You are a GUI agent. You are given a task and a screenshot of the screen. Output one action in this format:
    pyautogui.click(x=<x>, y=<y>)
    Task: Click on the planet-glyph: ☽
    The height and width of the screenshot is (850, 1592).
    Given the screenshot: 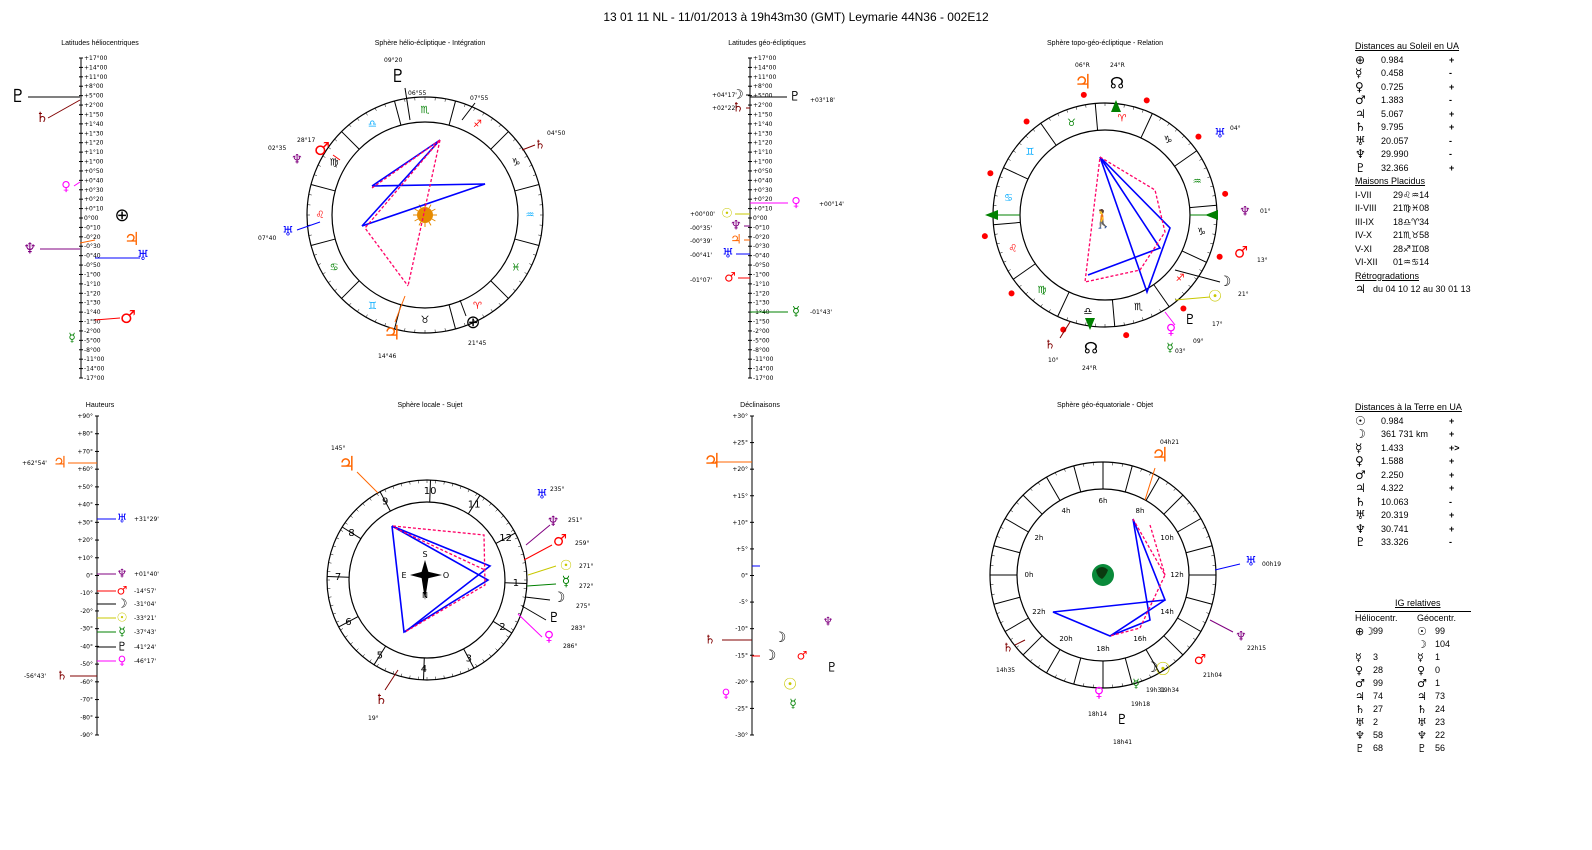 What is the action you would take?
    pyautogui.click(x=122, y=604)
    